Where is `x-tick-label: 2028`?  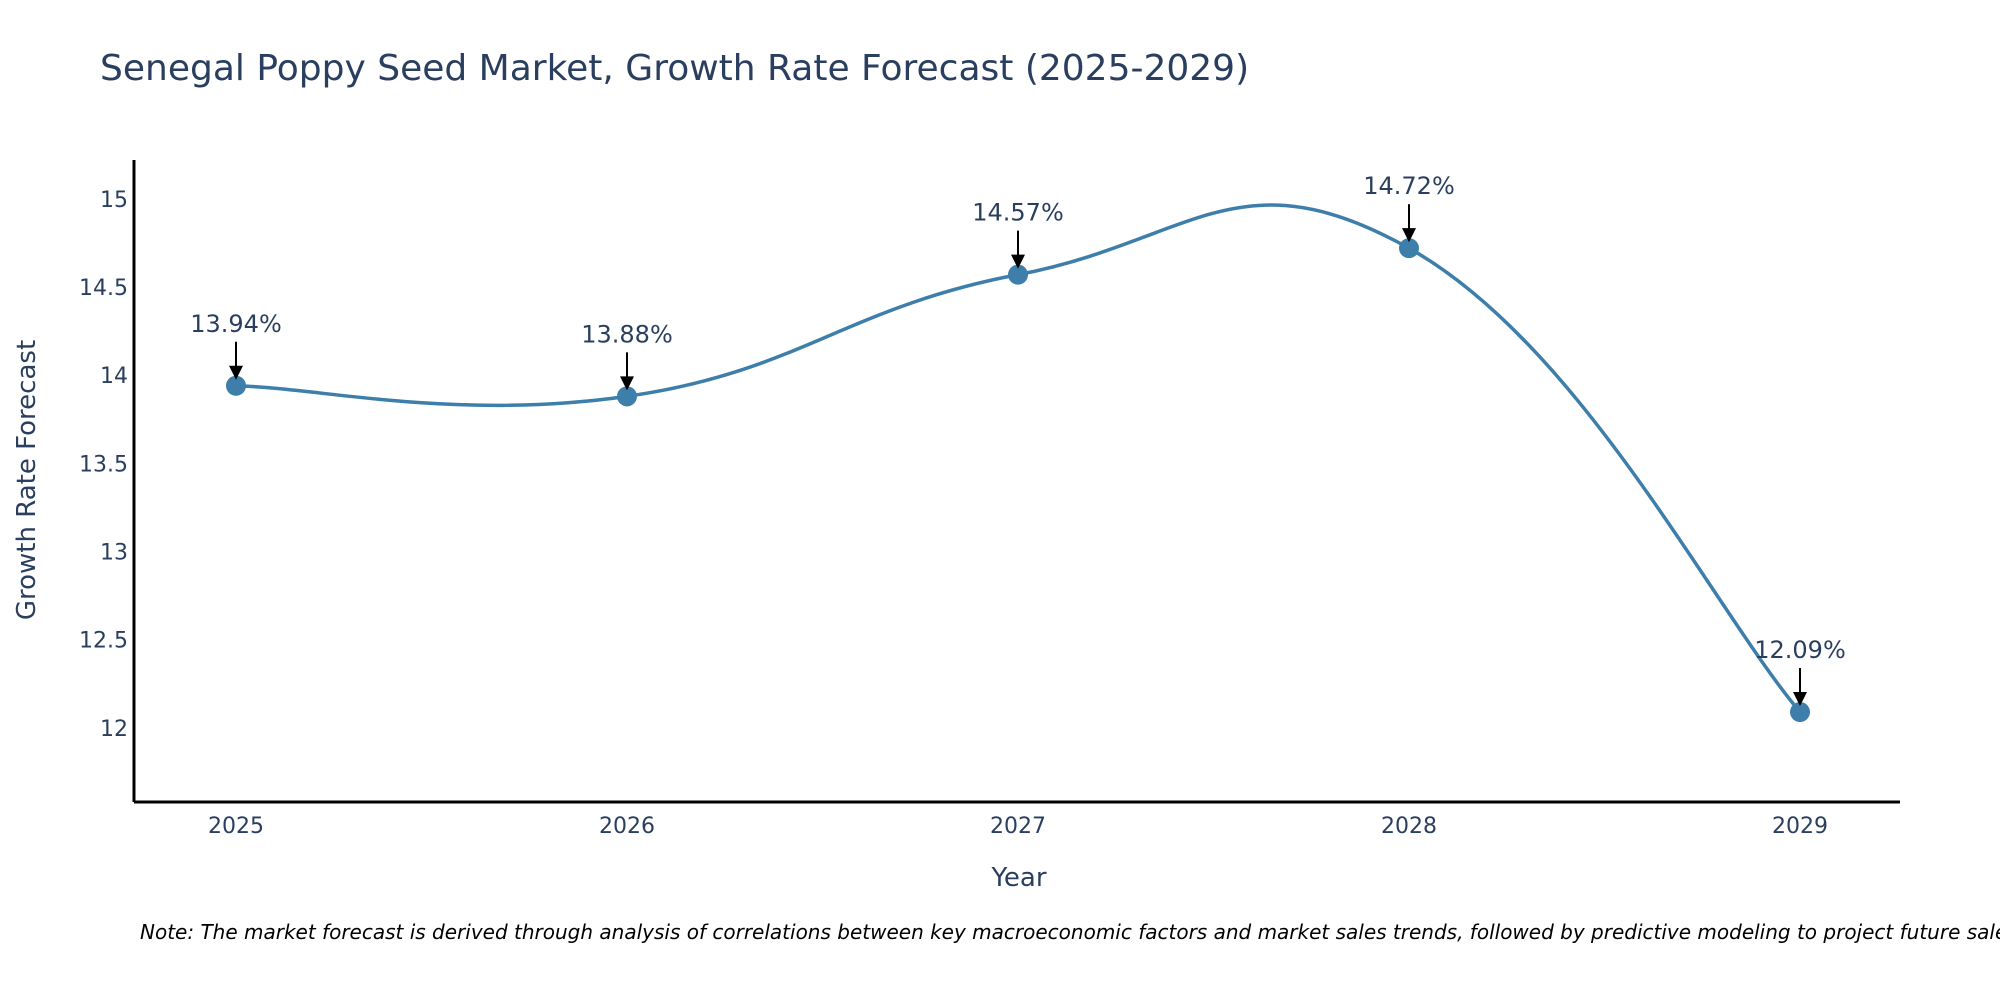 x-tick-label: 2028 is located at coordinates (1409, 826).